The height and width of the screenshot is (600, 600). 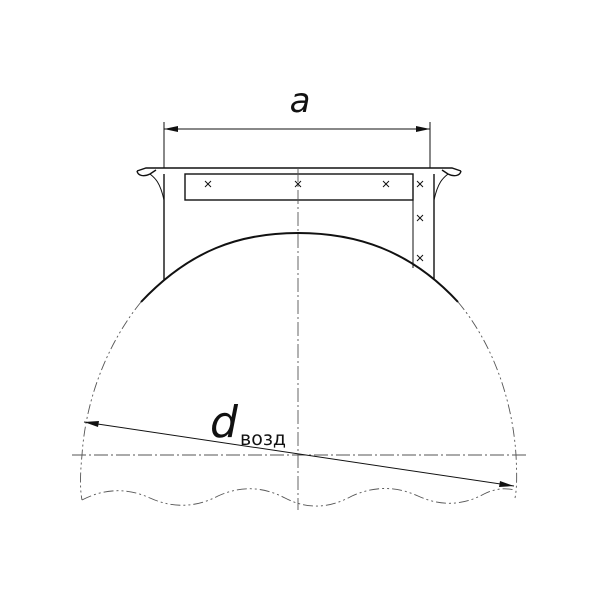 I want to click on dimension-line-d, so click(x=299, y=454).